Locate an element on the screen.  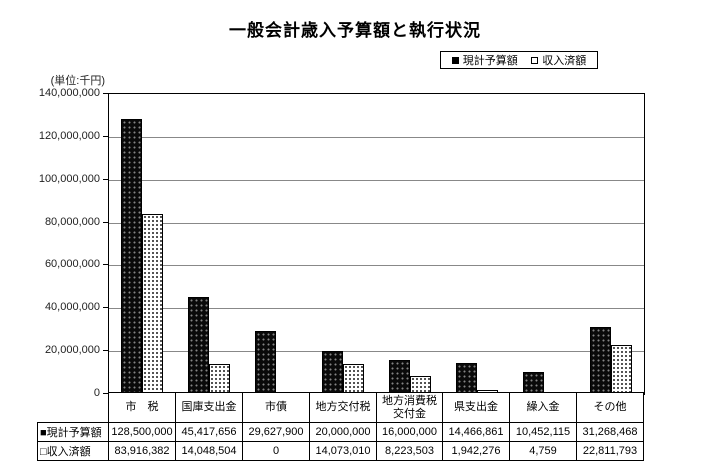
chart-legend: 現計予算額 収入済額 is located at coordinates (519, 60).